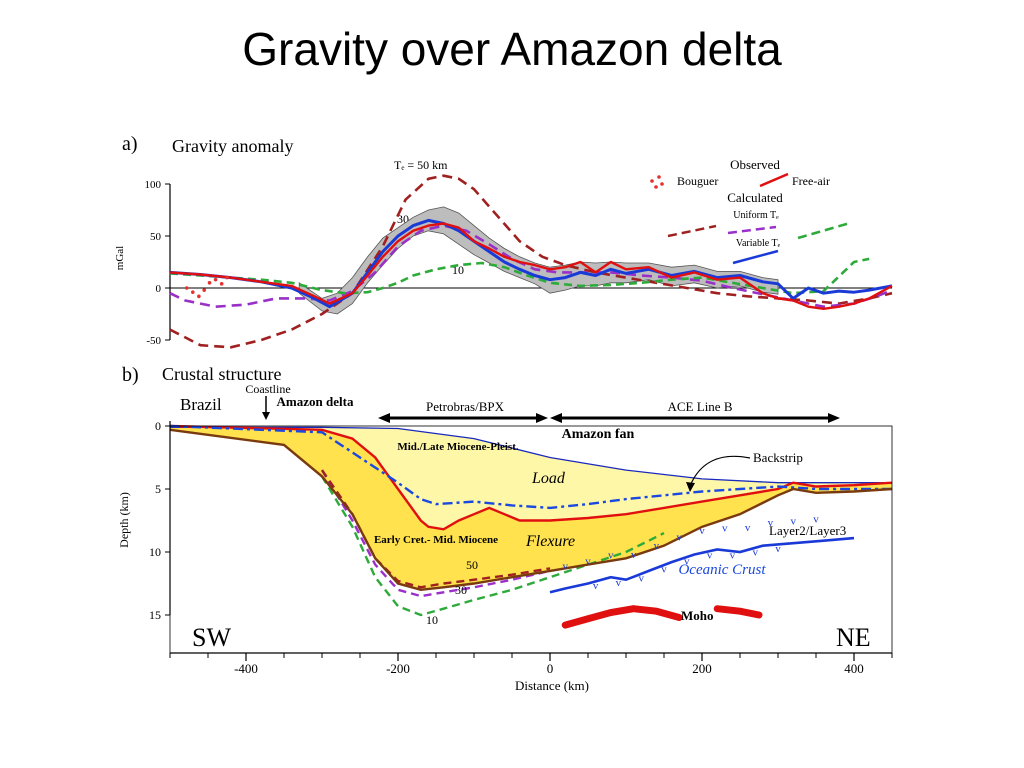 The height and width of the screenshot is (768, 1024). Describe the element at coordinates (120, 258) in the screenshot. I see `gravity-ylabel: mGal` at that location.